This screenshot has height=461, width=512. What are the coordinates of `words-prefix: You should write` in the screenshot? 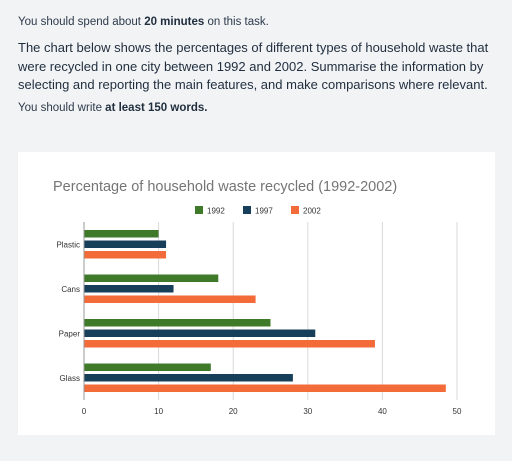 It's located at (62, 108).